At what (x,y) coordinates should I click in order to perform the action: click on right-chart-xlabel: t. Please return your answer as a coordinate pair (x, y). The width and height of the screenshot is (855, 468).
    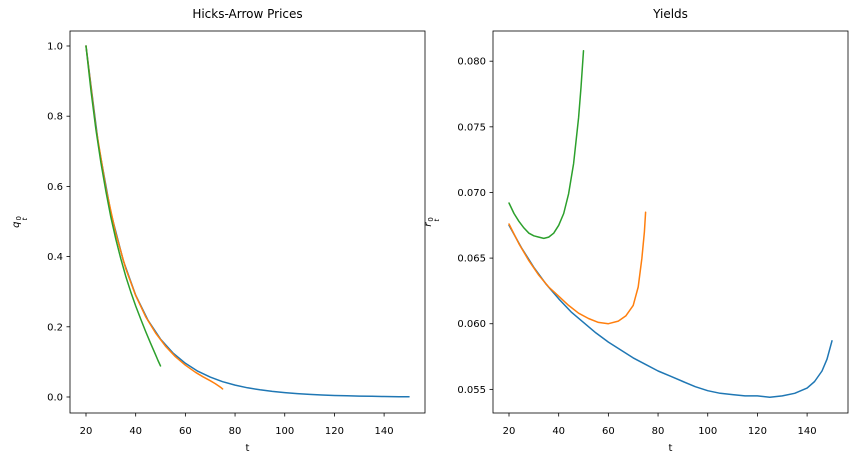
    Looking at the image, I should click on (670, 448).